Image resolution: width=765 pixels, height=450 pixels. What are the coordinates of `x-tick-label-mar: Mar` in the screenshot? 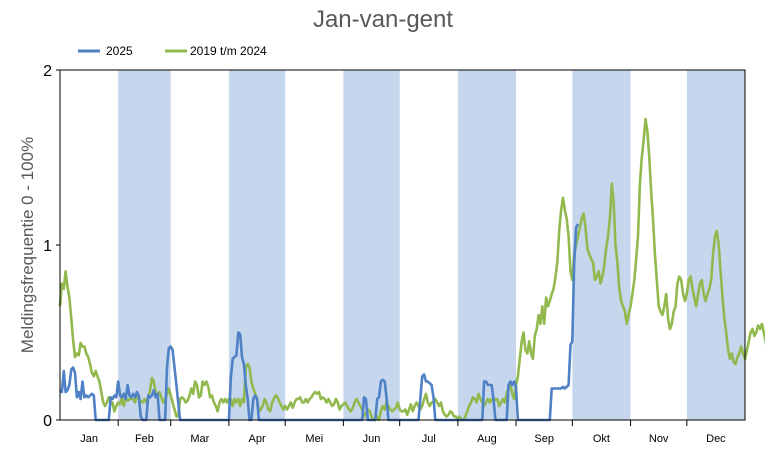 It's located at (199, 439).